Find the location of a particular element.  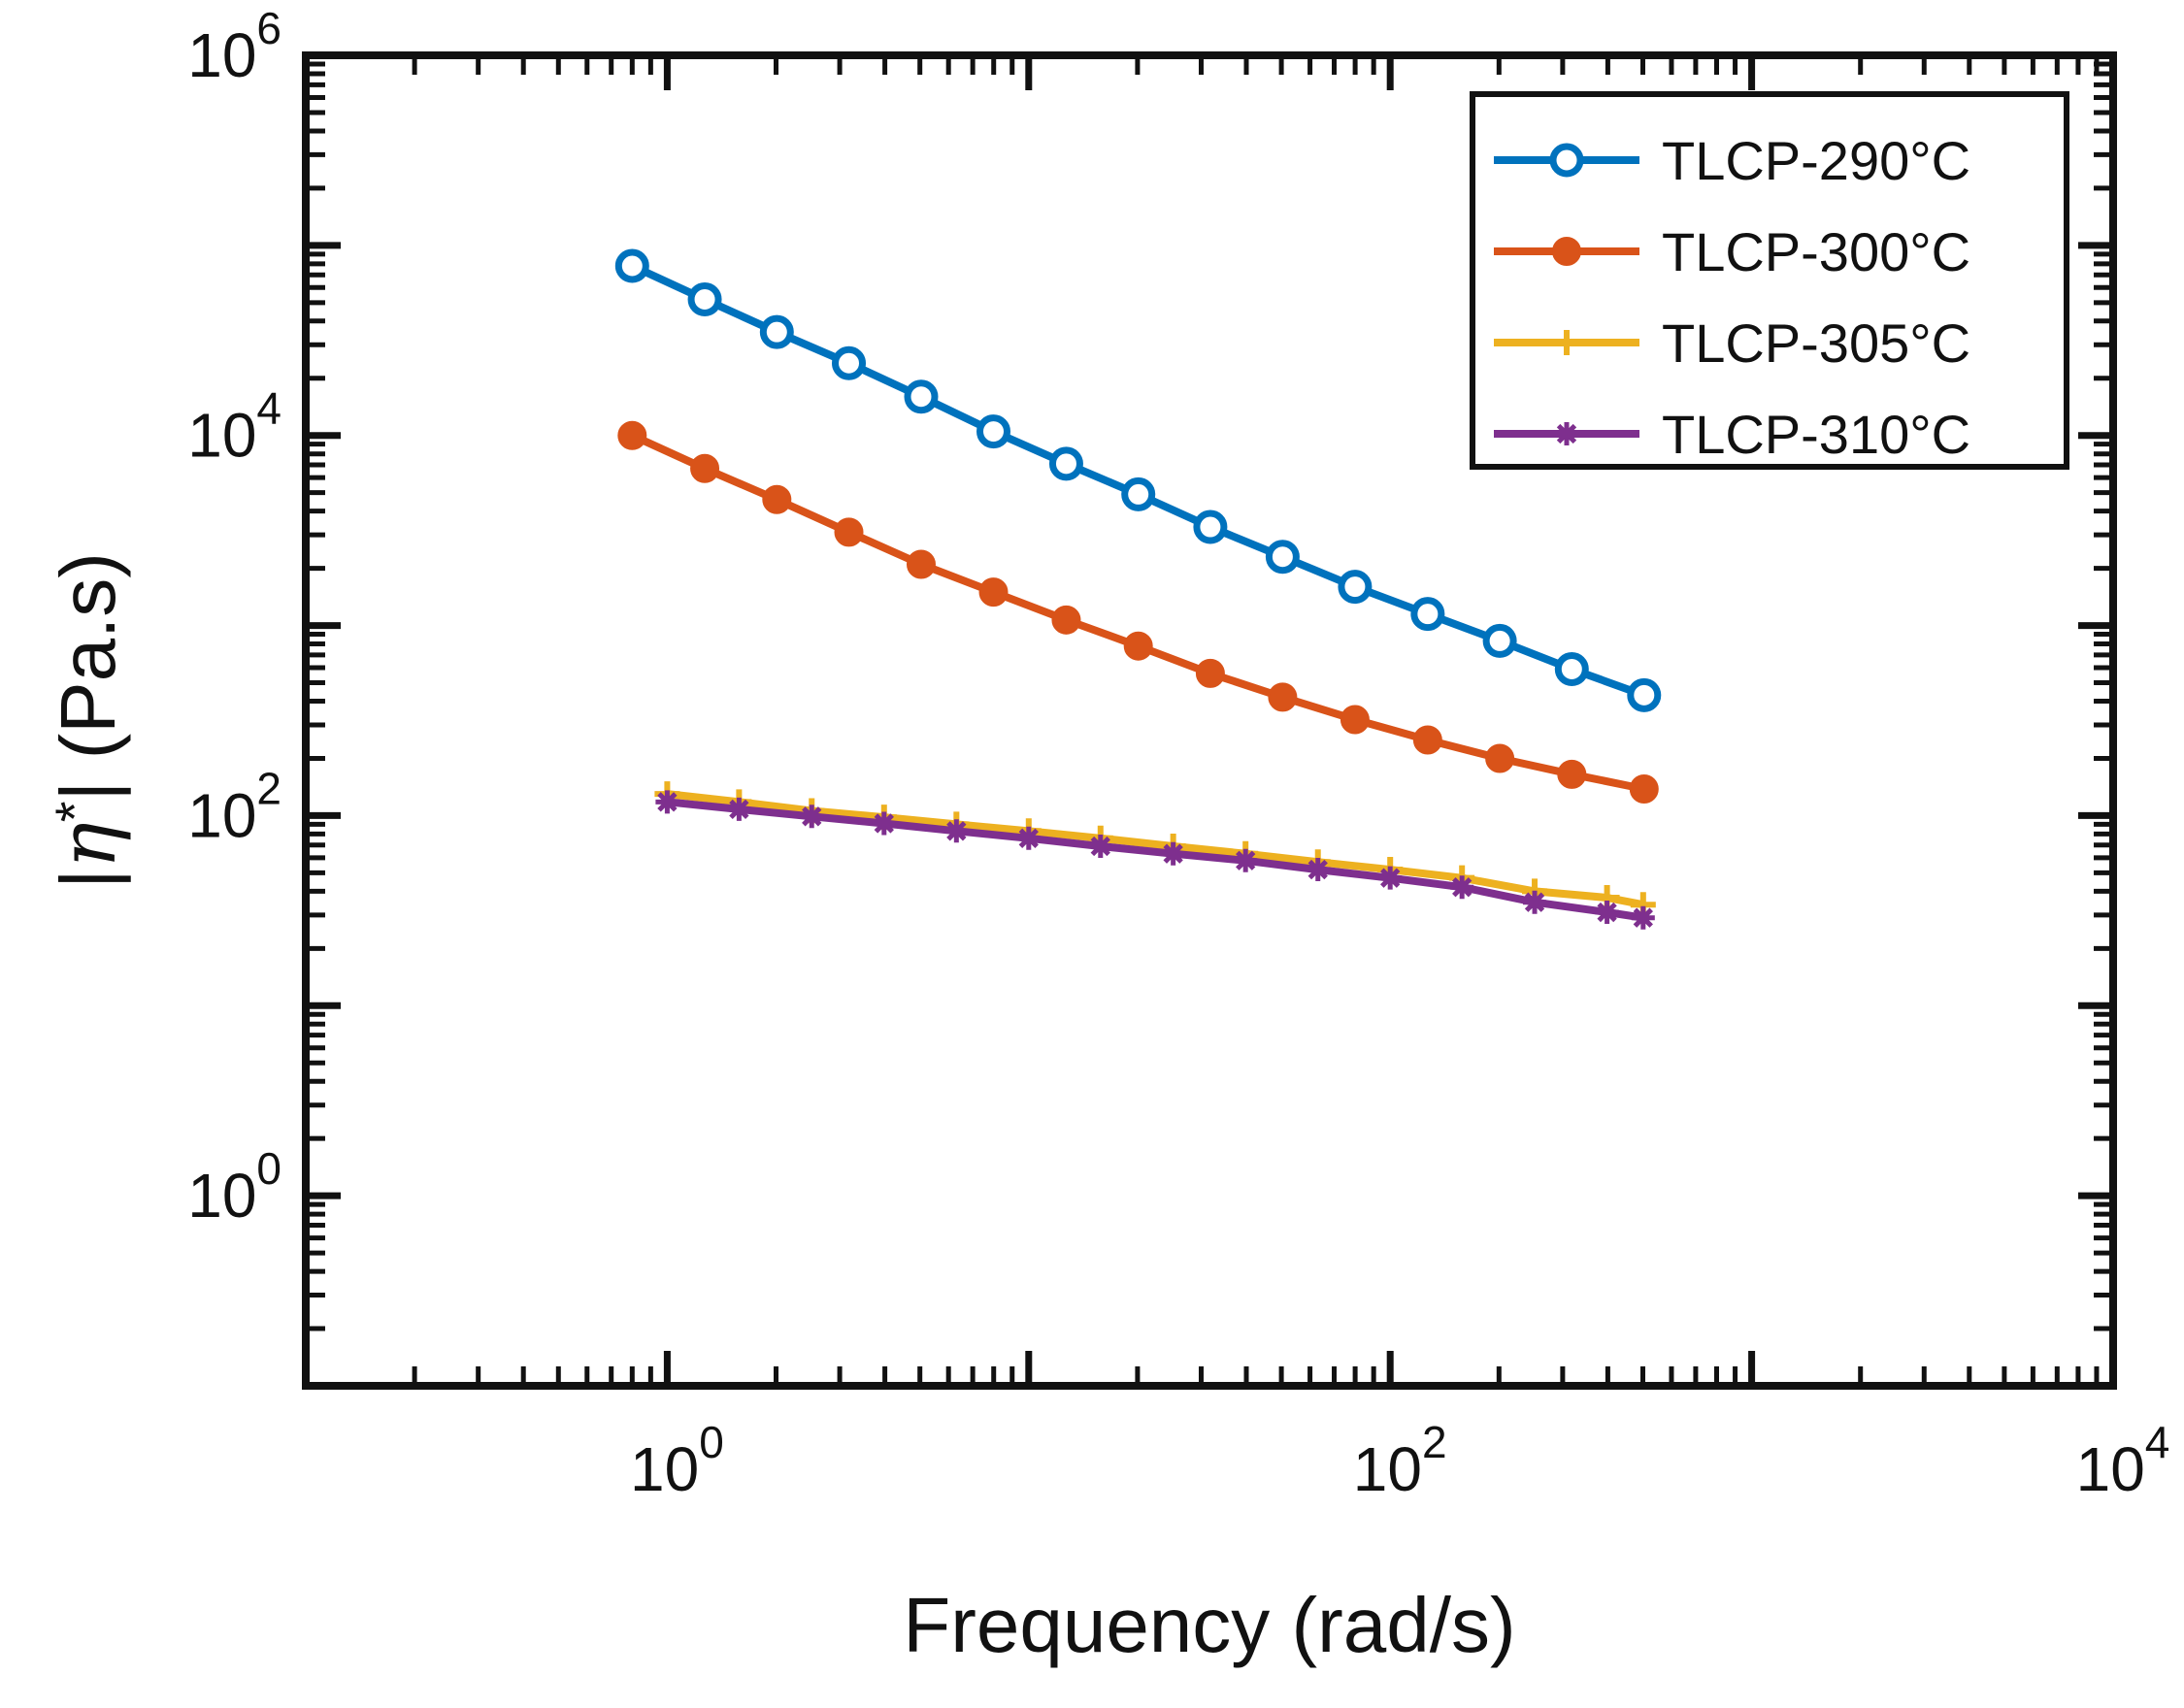

y-tick-label: 10⁶ is located at coordinates (234, 46).